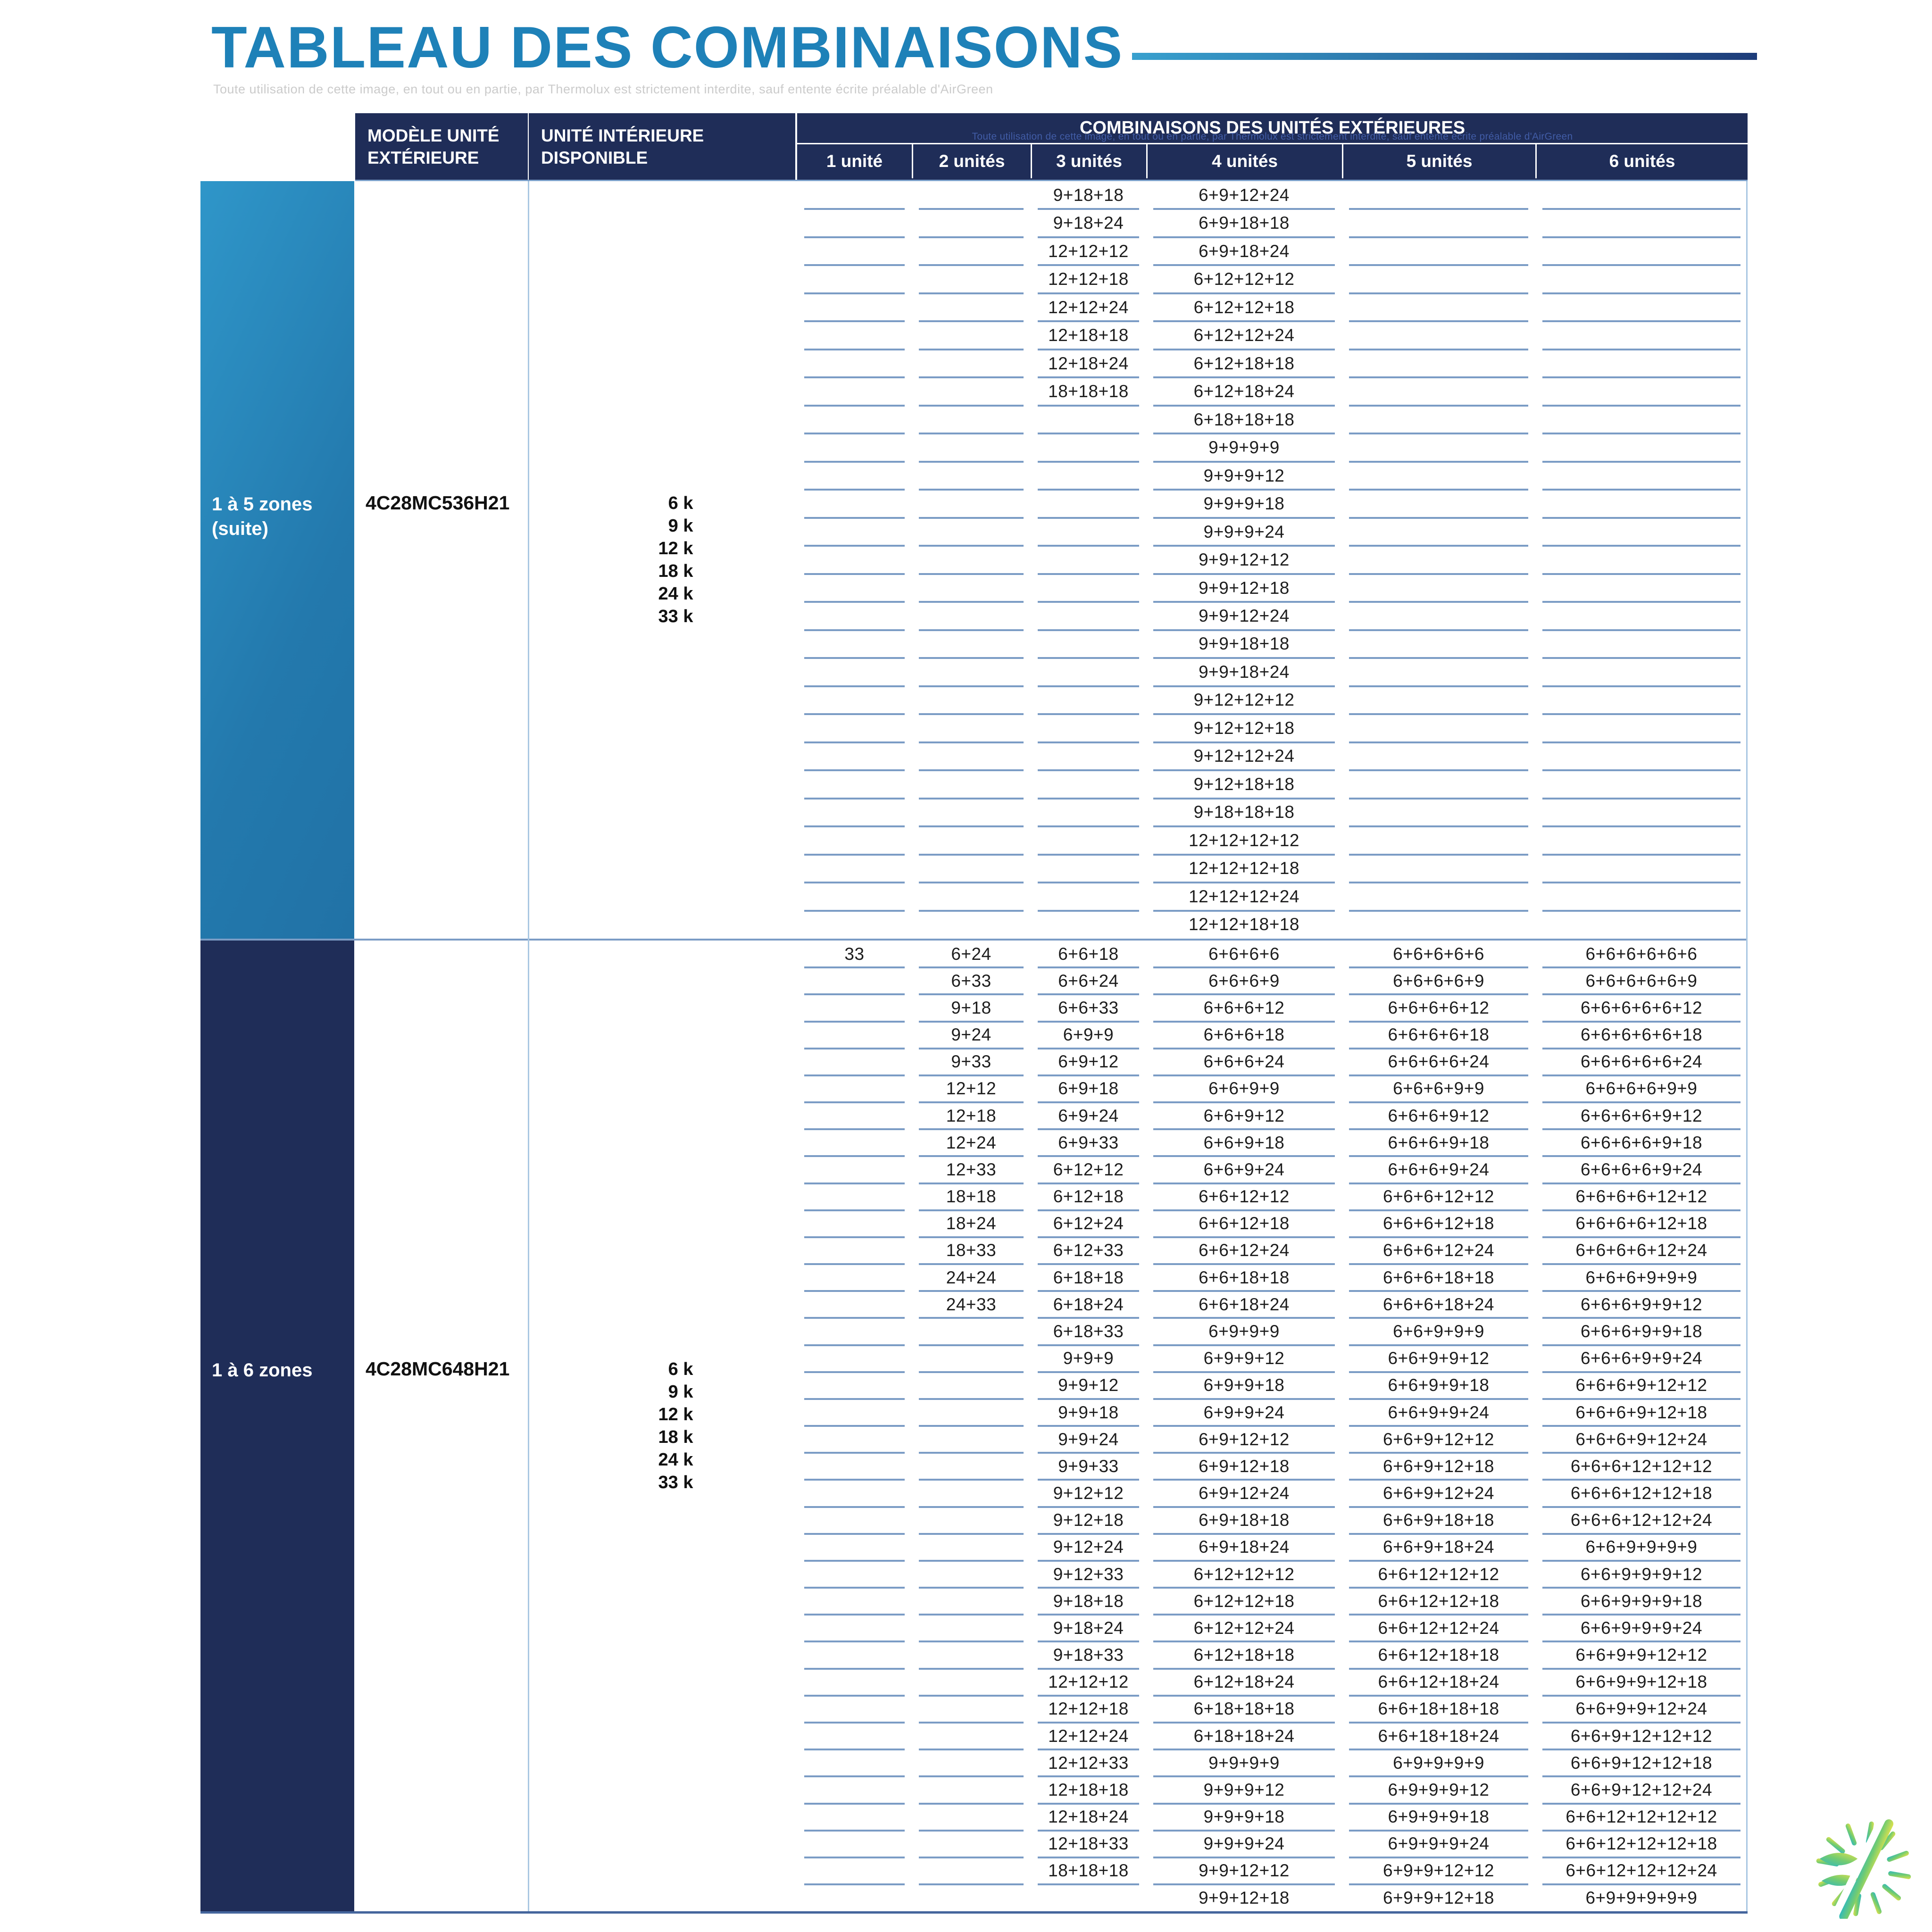  What do you see at coordinates (1439, 1440) in the screenshot?
I see `combo-cell: 6+6+9+12+12` at bounding box center [1439, 1440].